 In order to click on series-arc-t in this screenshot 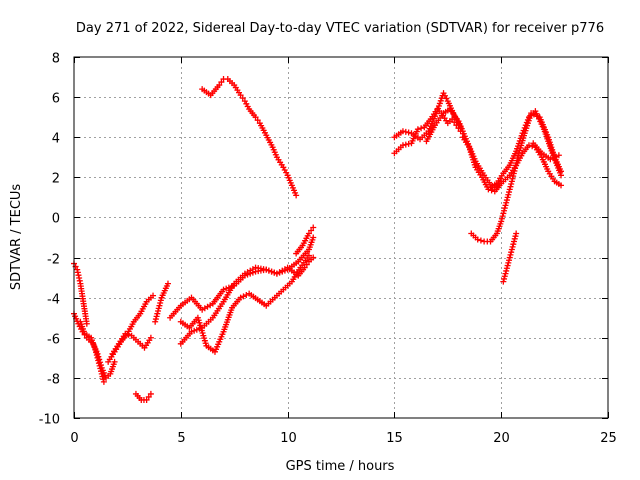, I will do `click(510, 257)`.